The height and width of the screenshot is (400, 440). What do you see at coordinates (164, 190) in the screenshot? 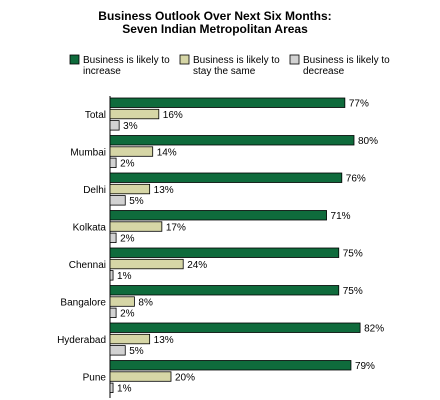
I see `value-label-delhi-series-2: 13%` at bounding box center [164, 190].